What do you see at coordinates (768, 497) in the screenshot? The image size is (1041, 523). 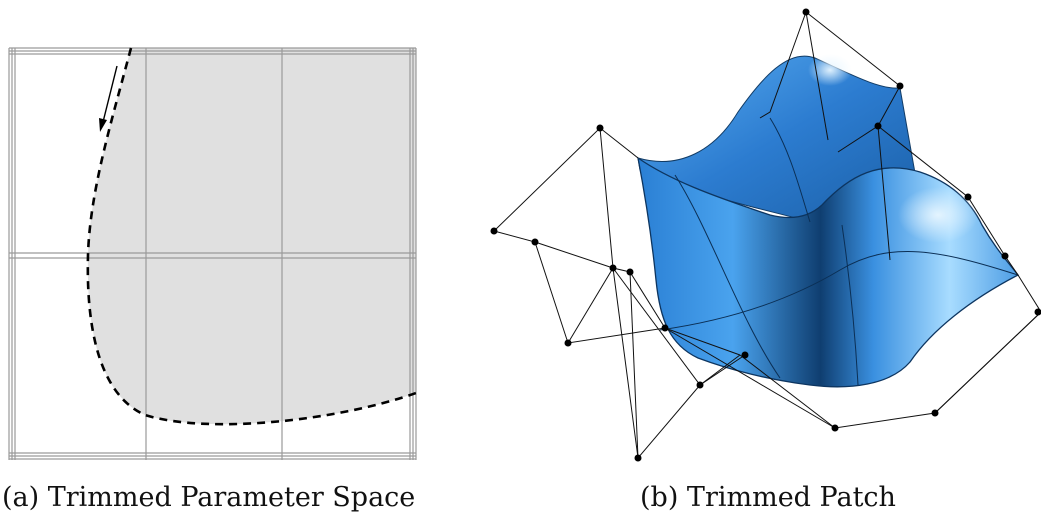 I see `caption-trimmed-patch: (b) Trimmed Patch` at bounding box center [768, 497].